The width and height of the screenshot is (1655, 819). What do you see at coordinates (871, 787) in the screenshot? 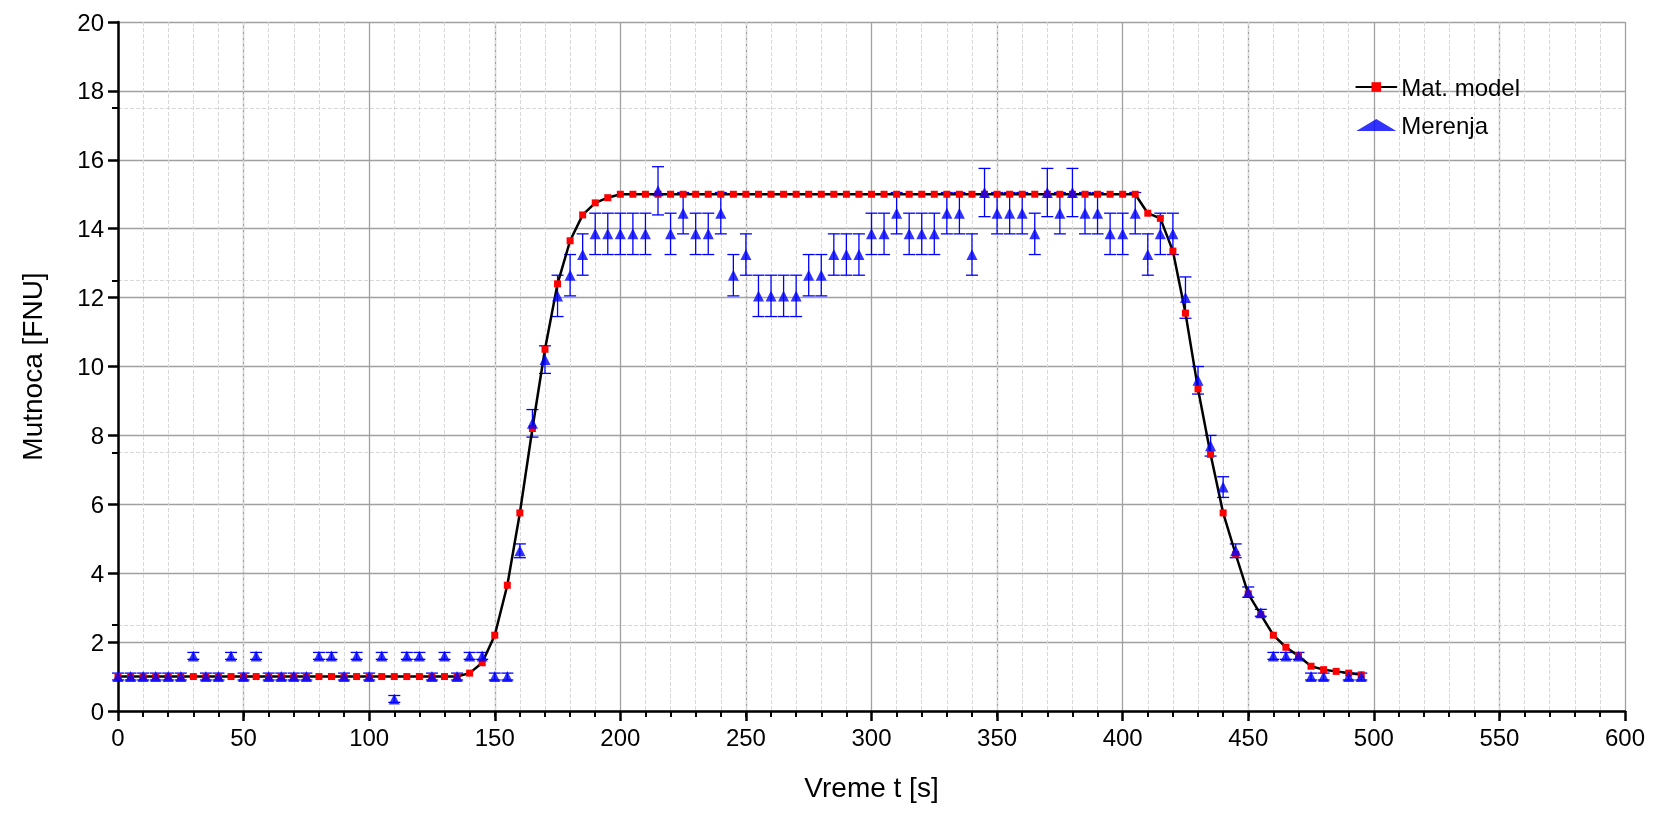
I see `x-axis-title: Vreme t [s]` at bounding box center [871, 787].